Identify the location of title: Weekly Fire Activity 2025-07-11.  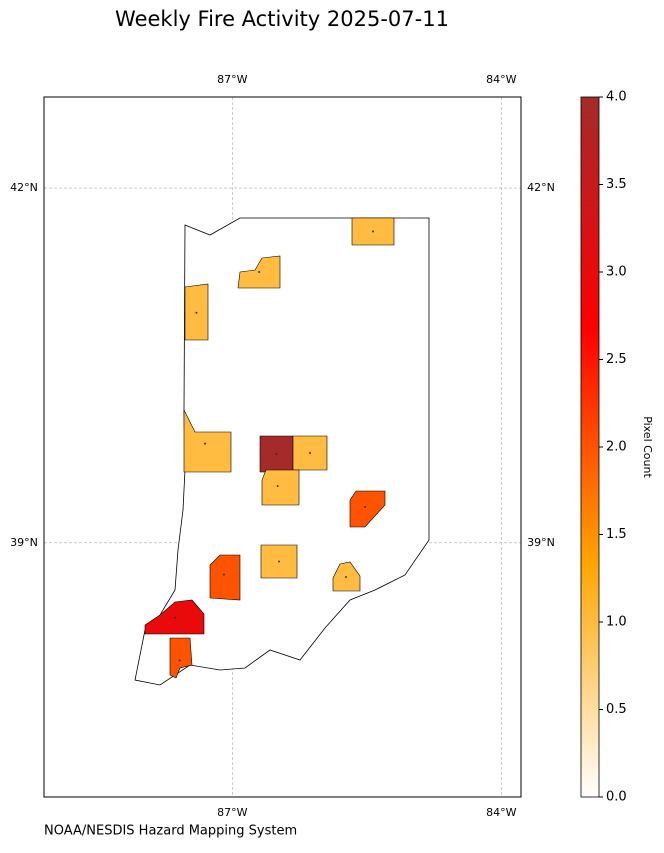
(282, 19).